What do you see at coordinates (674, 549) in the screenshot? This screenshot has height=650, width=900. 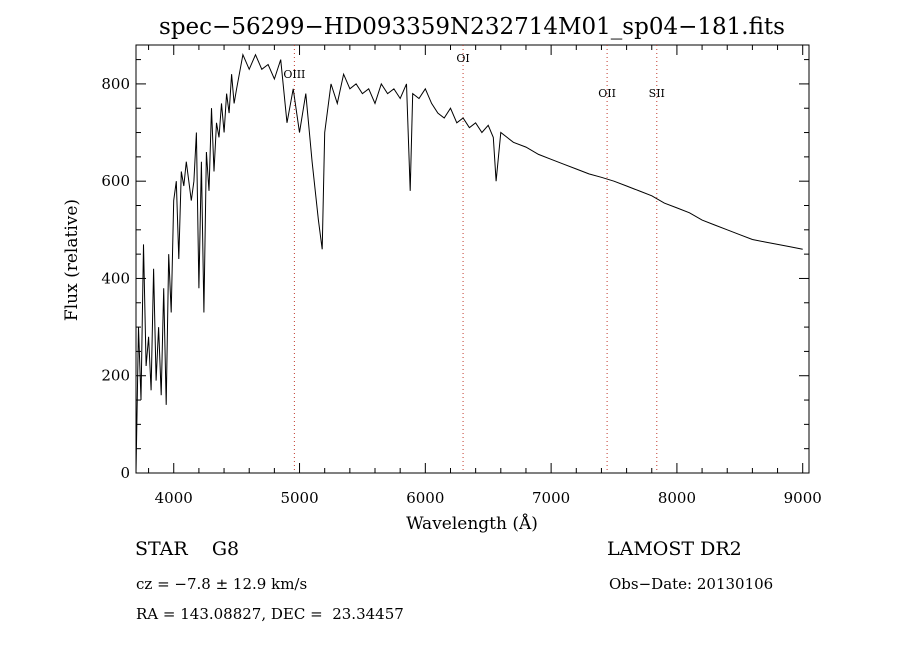 I see `survey-name: LAMOST DR2` at bounding box center [674, 549].